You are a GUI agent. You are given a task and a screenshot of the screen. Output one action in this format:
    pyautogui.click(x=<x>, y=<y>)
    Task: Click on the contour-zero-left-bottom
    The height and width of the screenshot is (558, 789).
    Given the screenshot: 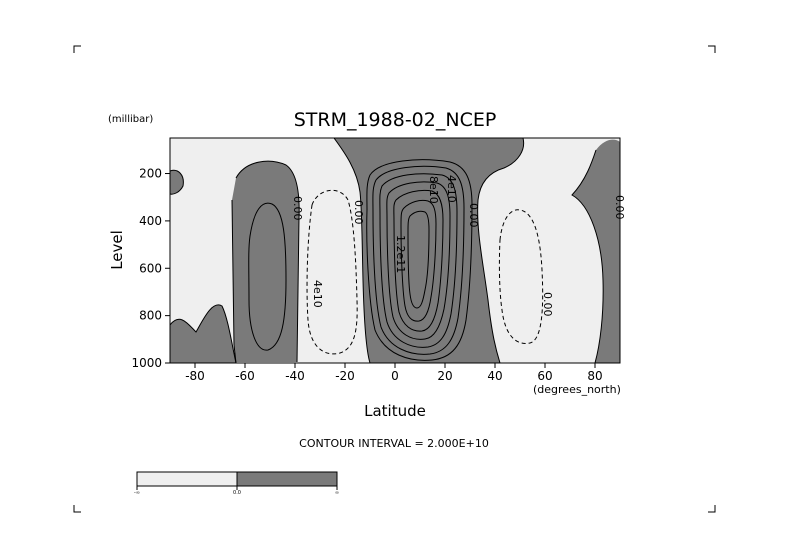 What is the action you would take?
    pyautogui.click(x=203, y=333)
    